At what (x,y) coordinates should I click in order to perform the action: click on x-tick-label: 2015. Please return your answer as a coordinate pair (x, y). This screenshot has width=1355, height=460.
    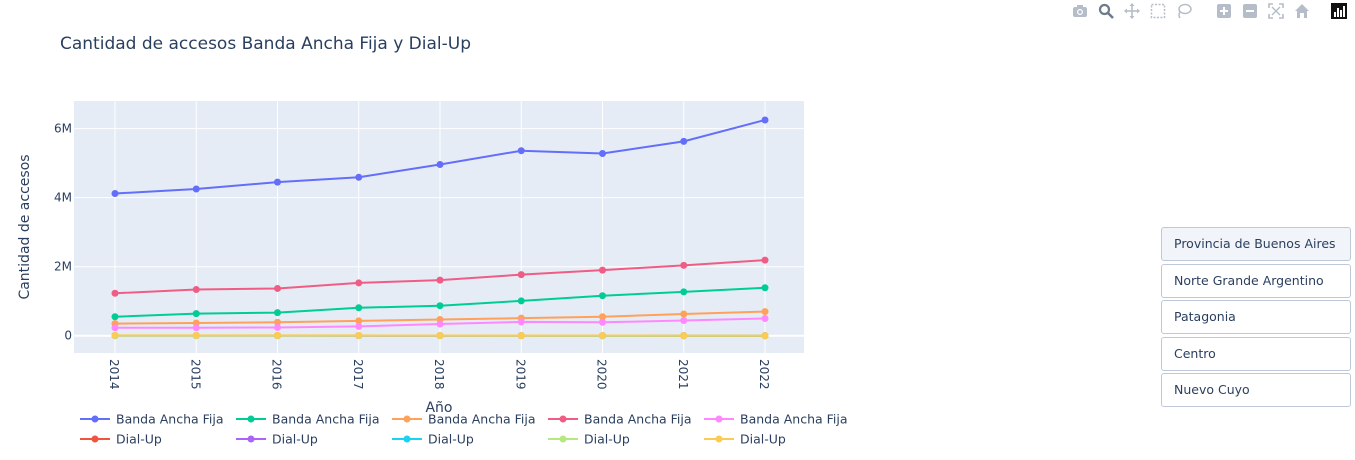
    Looking at the image, I should click on (195, 374).